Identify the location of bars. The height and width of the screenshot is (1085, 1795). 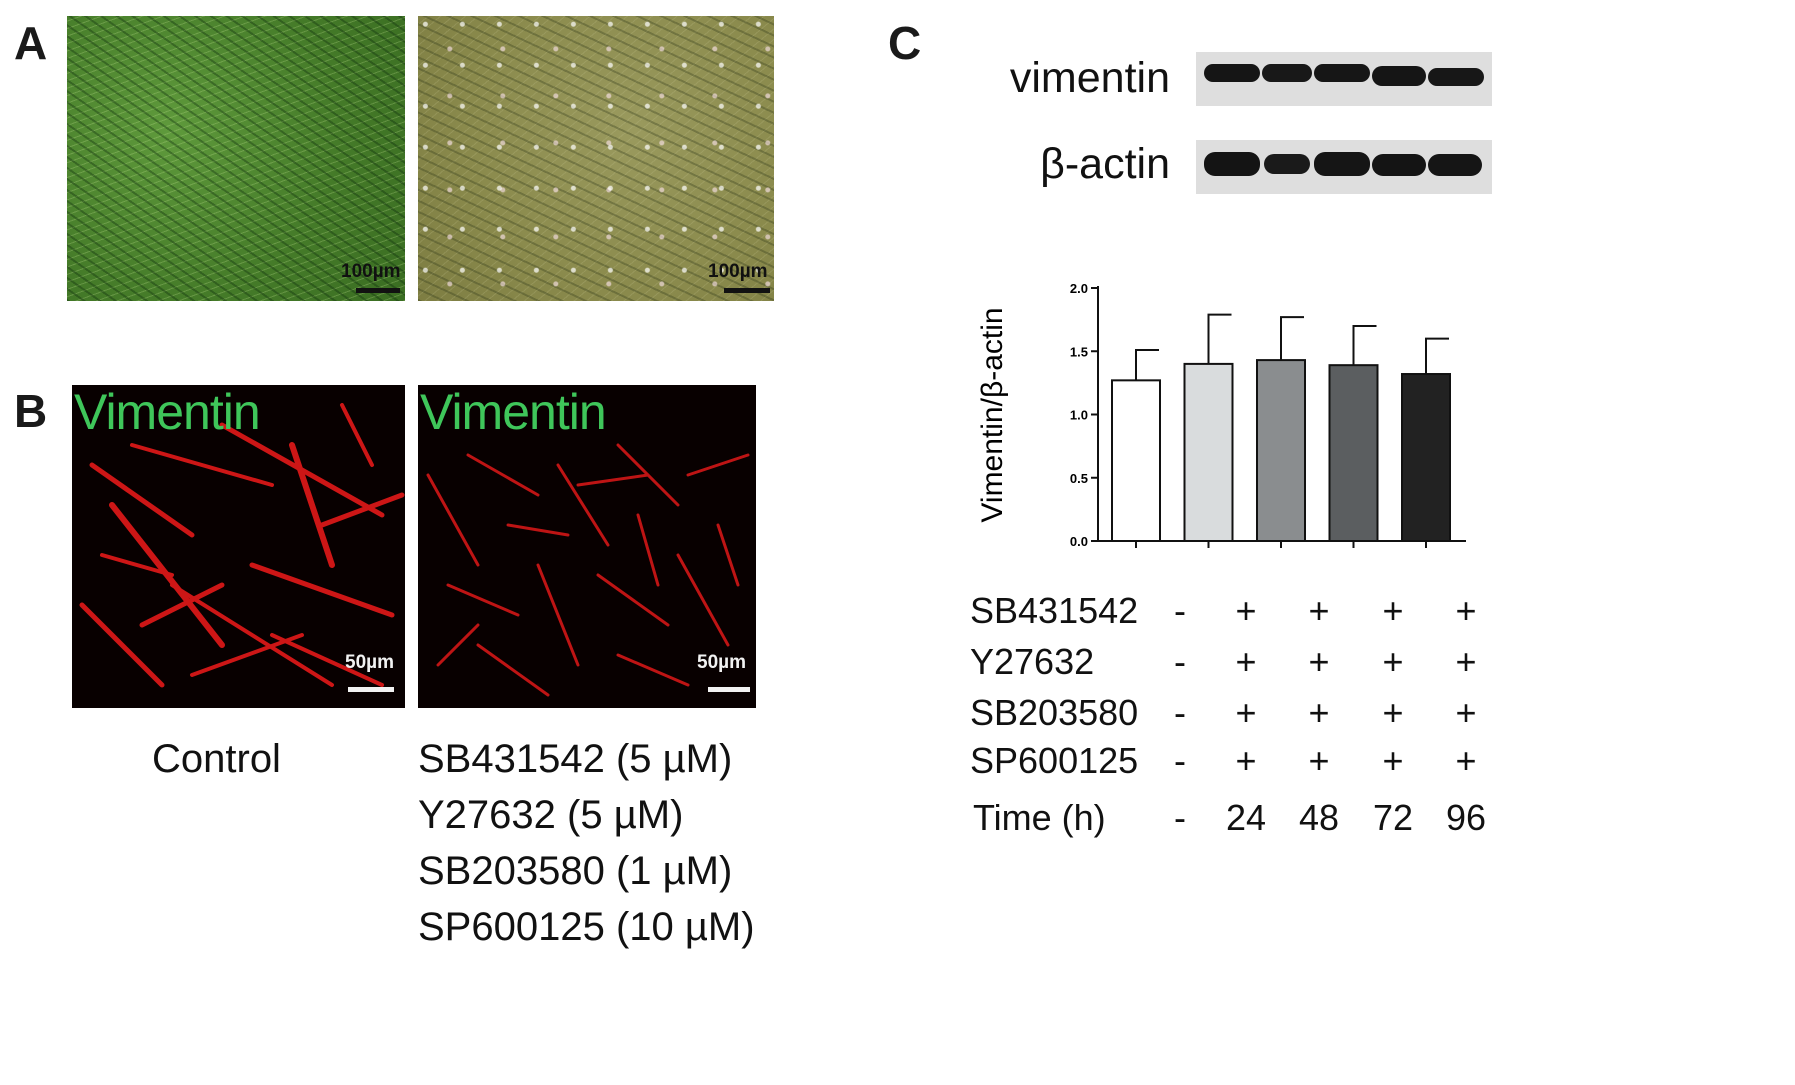
(1281, 428).